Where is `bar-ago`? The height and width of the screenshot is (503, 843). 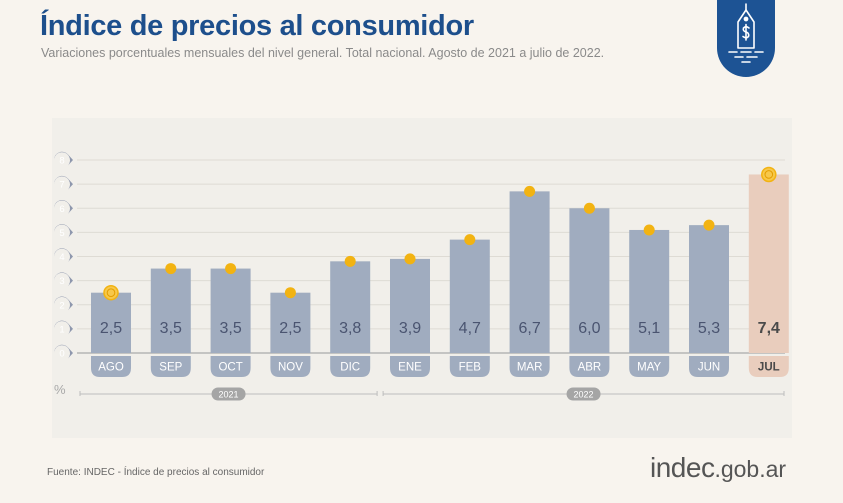
bar-ago is located at coordinates (111, 322).